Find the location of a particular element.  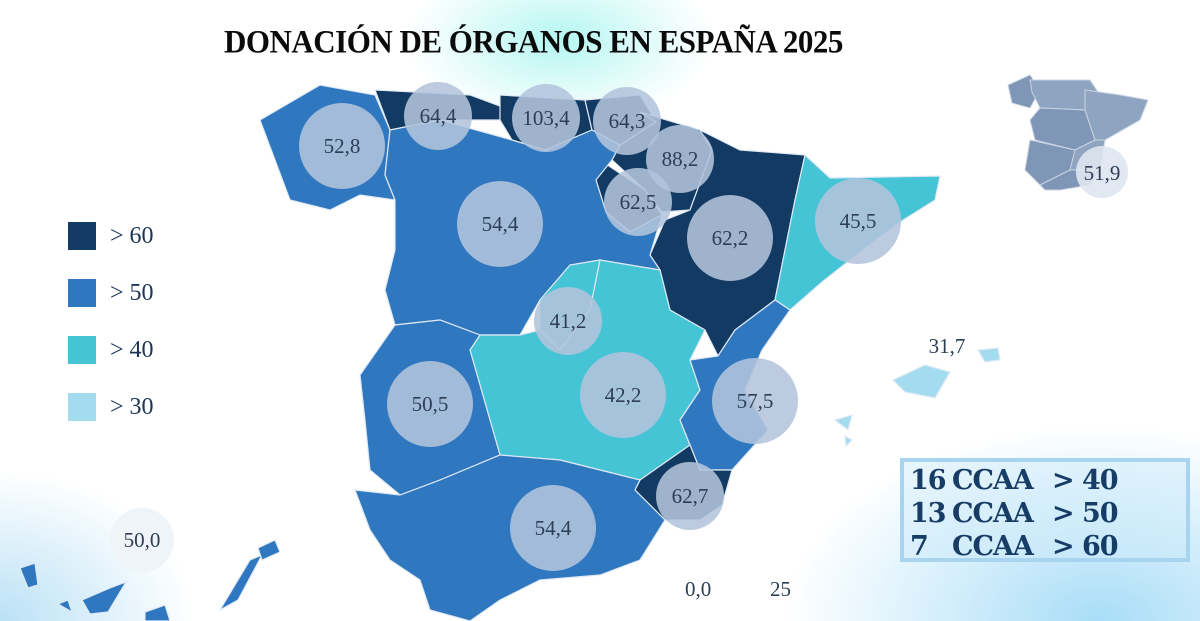

stat-threshold: > 40 is located at coordinates (1085, 480).